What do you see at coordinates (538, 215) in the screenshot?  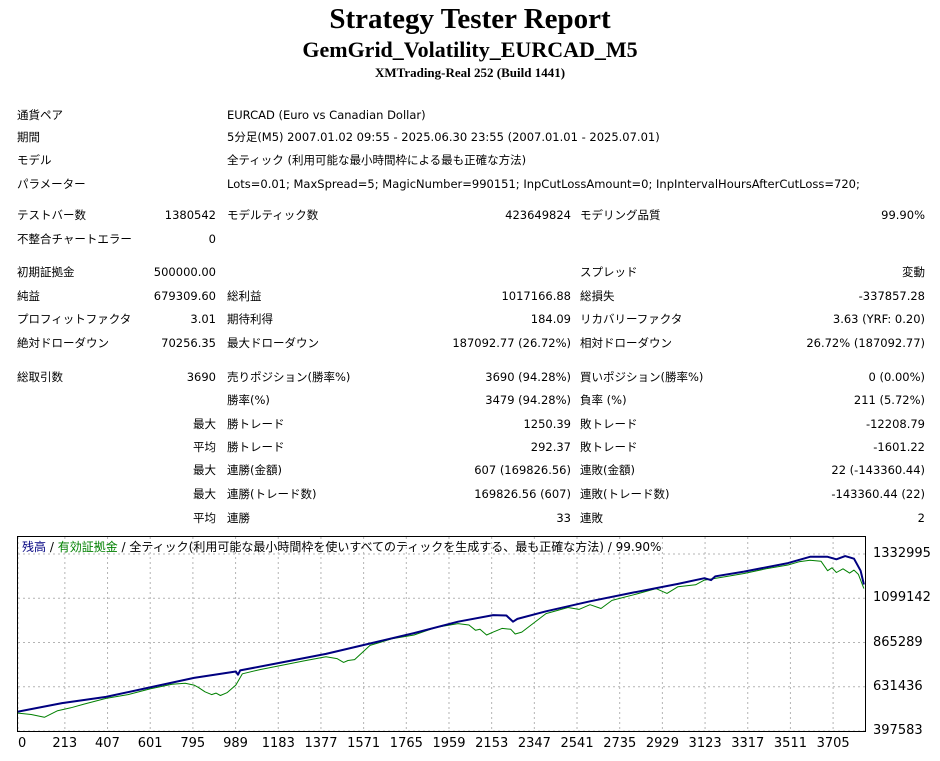 I see `ticks-value: 423649824` at bounding box center [538, 215].